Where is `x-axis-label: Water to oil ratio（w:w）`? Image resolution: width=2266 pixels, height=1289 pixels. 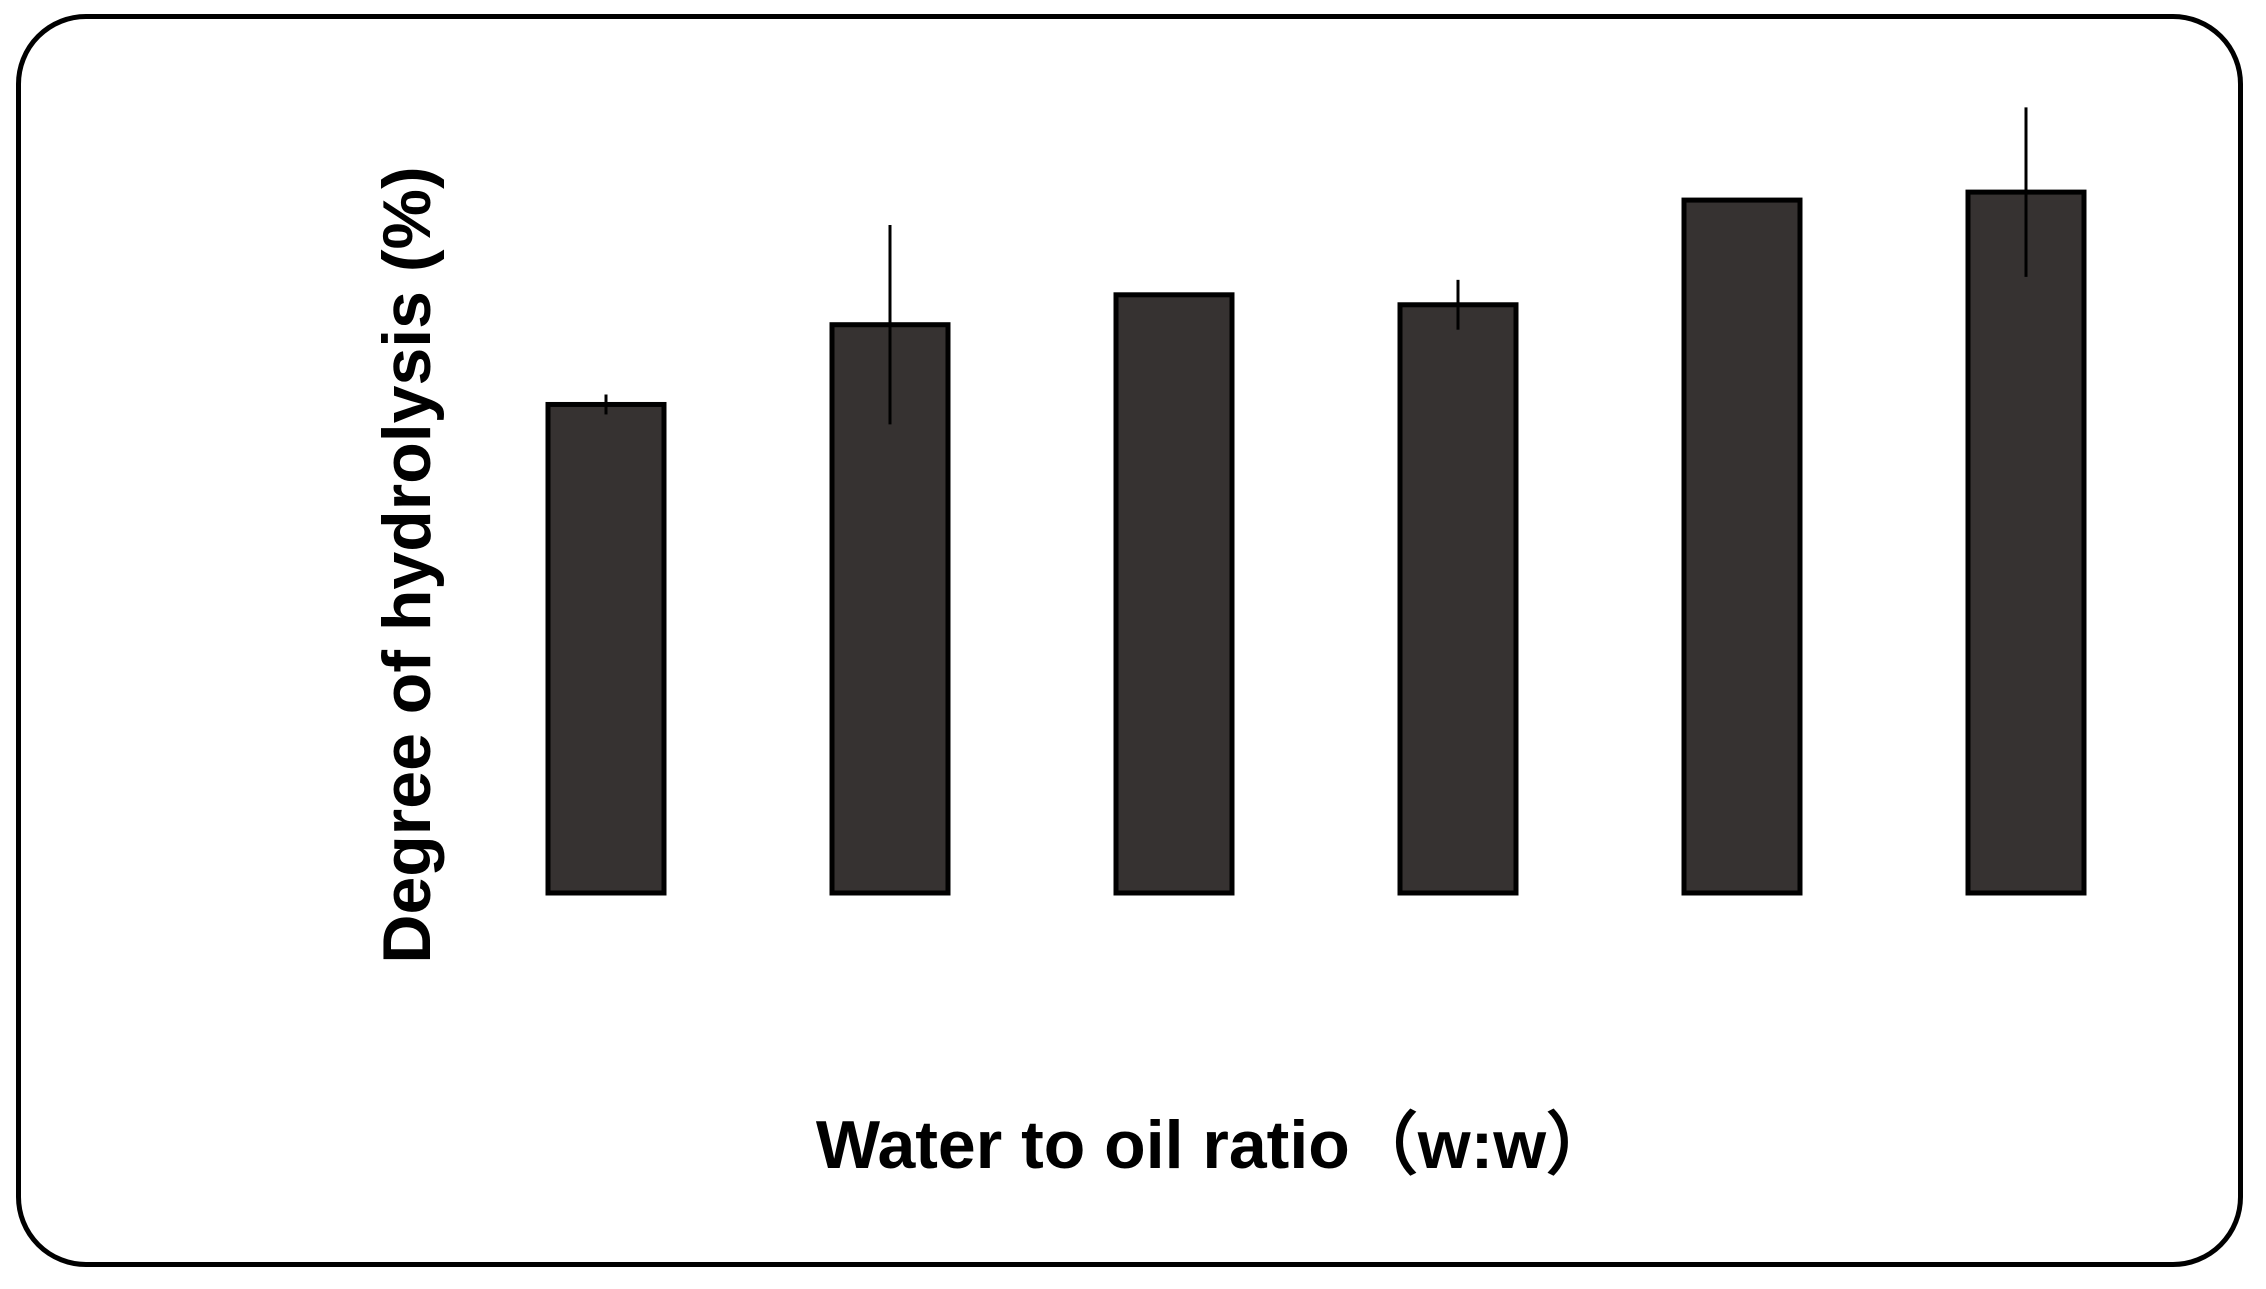 x-axis-label: Water to oil ratio（w:w） is located at coordinates (1215, 1145).